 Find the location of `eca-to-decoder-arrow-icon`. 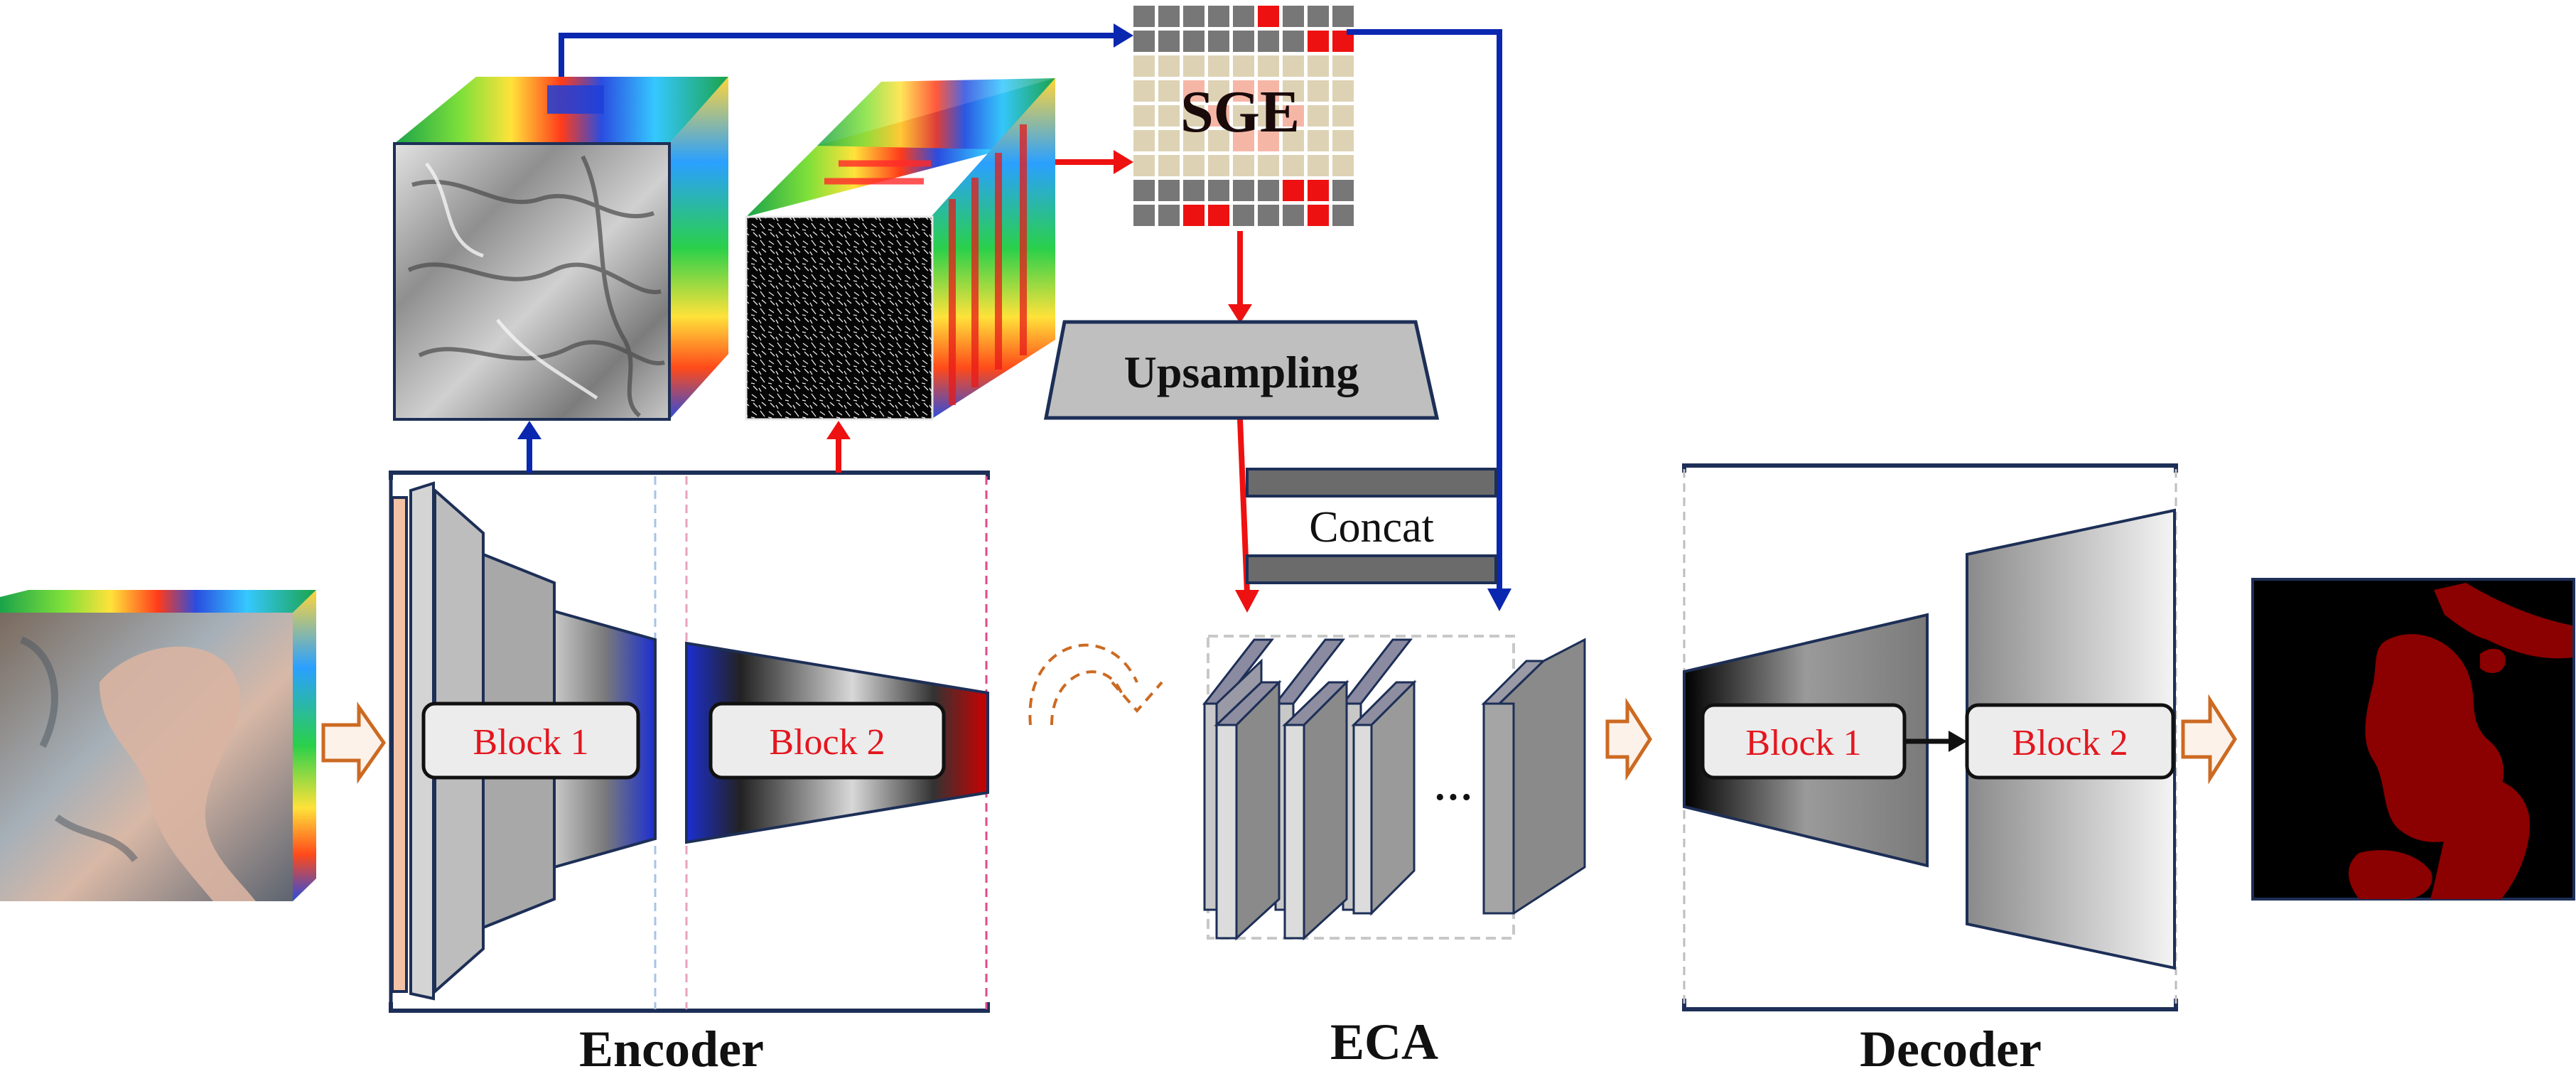

eca-to-decoder-arrow-icon is located at coordinates (1629, 739).